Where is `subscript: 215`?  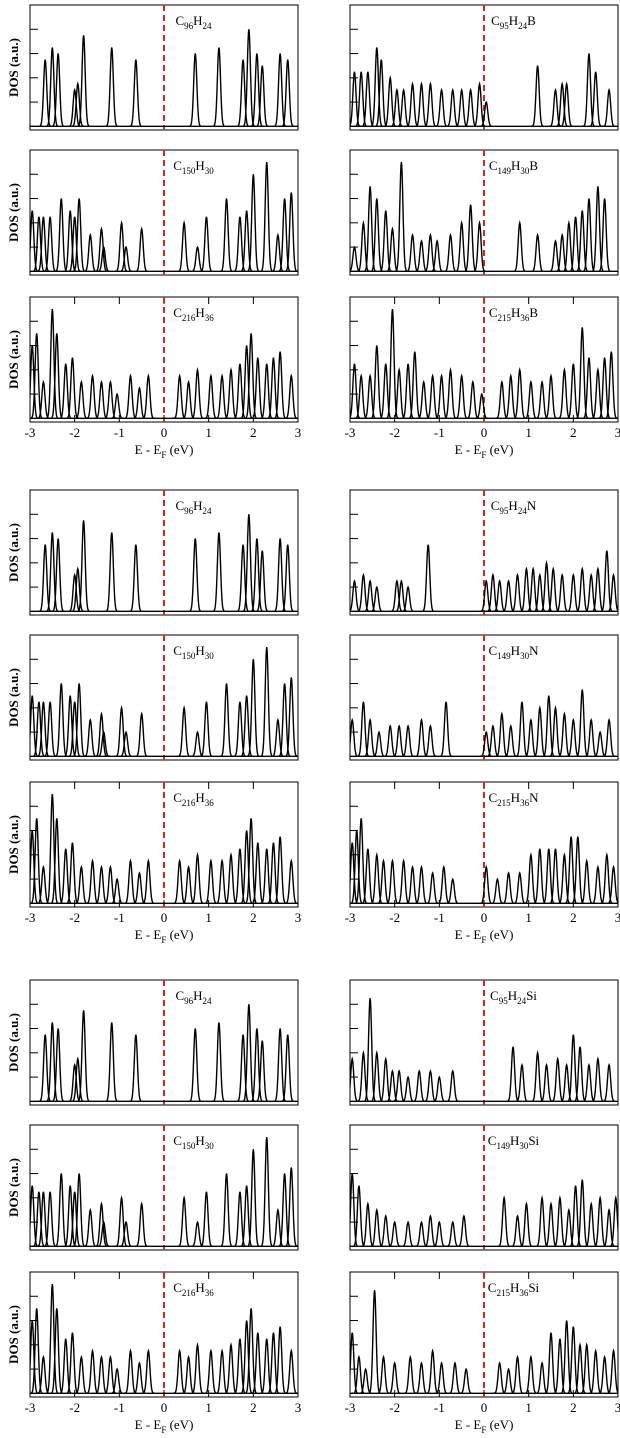
subscript: 215 is located at coordinates (503, 1293).